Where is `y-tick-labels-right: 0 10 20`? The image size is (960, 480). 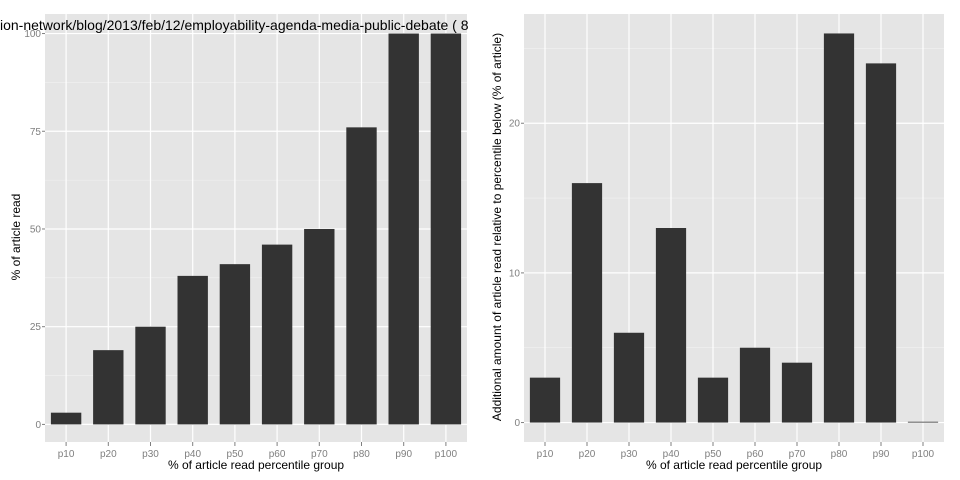 y-tick-labels-right: 0 10 20 is located at coordinates (516, 274).